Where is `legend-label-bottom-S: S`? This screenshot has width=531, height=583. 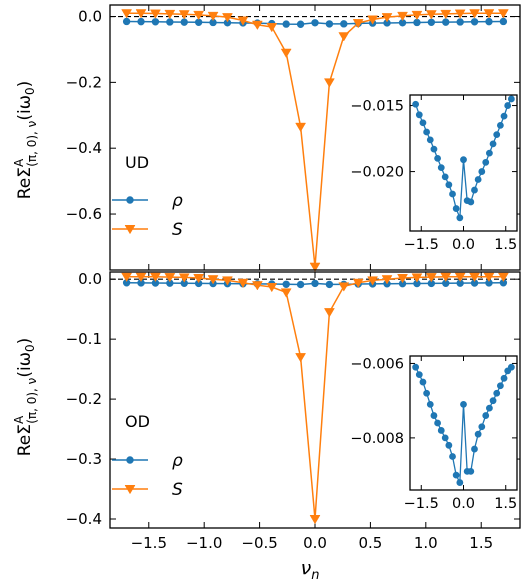 legend-label-bottom-S: S is located at coordinates (177, 490).